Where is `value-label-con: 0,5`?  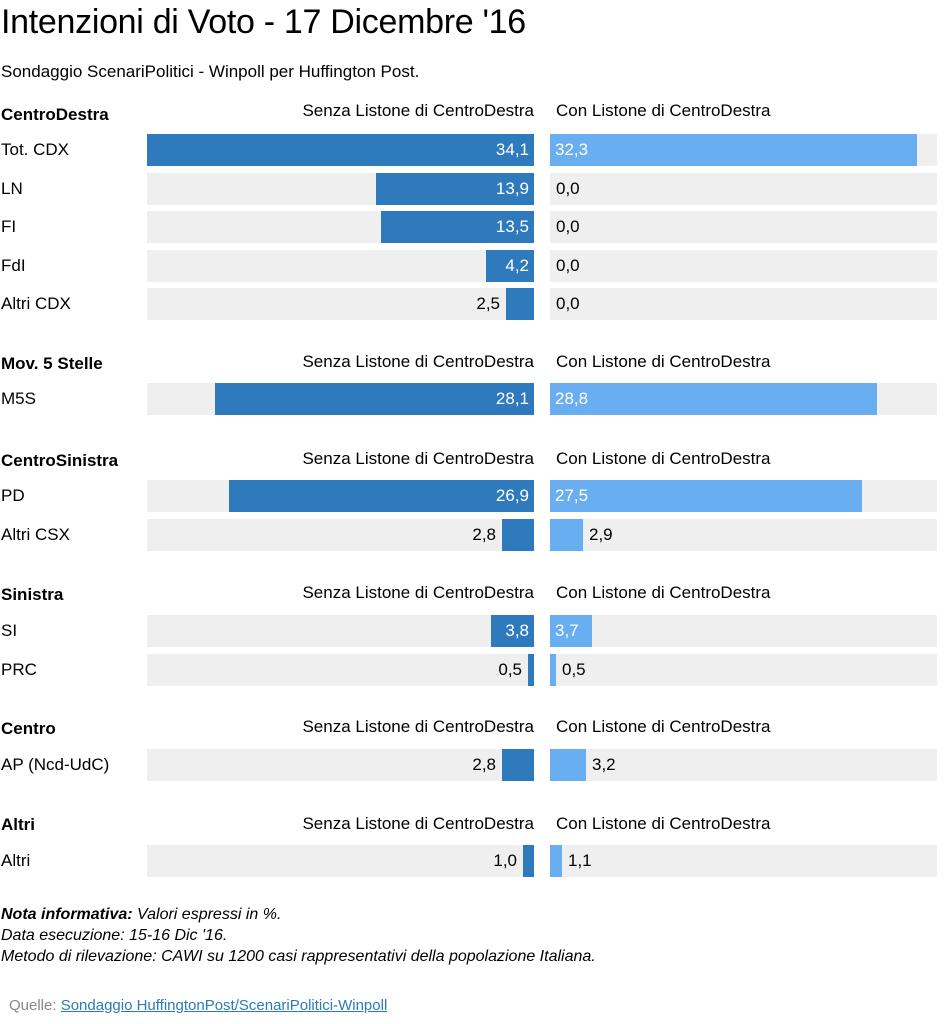 value-label-con: 0,5 is located at coordinates (574, 669).